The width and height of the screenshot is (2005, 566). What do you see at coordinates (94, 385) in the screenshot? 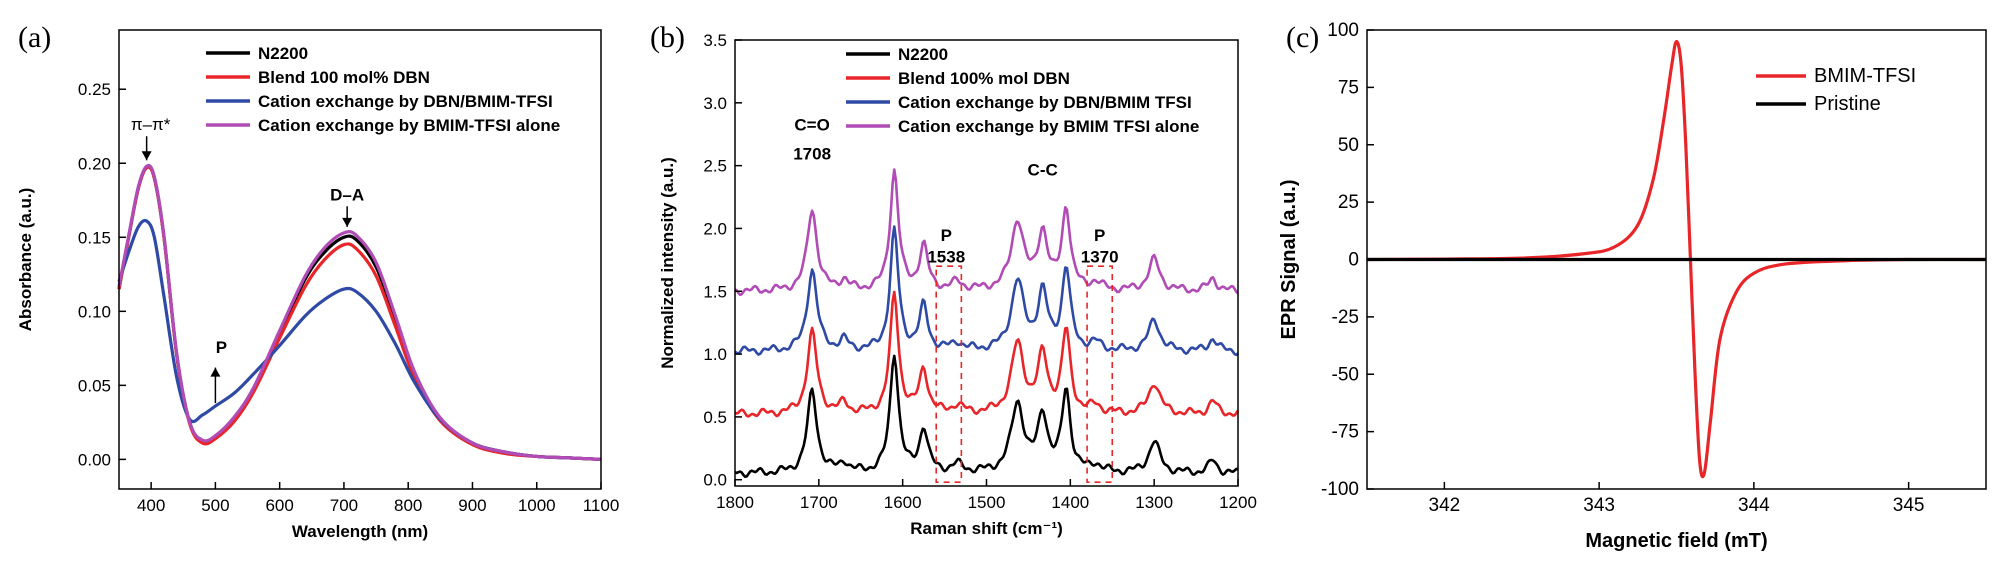
I see `panel-a-y-tick-label: 0.05` at bounding box center [94, 385].